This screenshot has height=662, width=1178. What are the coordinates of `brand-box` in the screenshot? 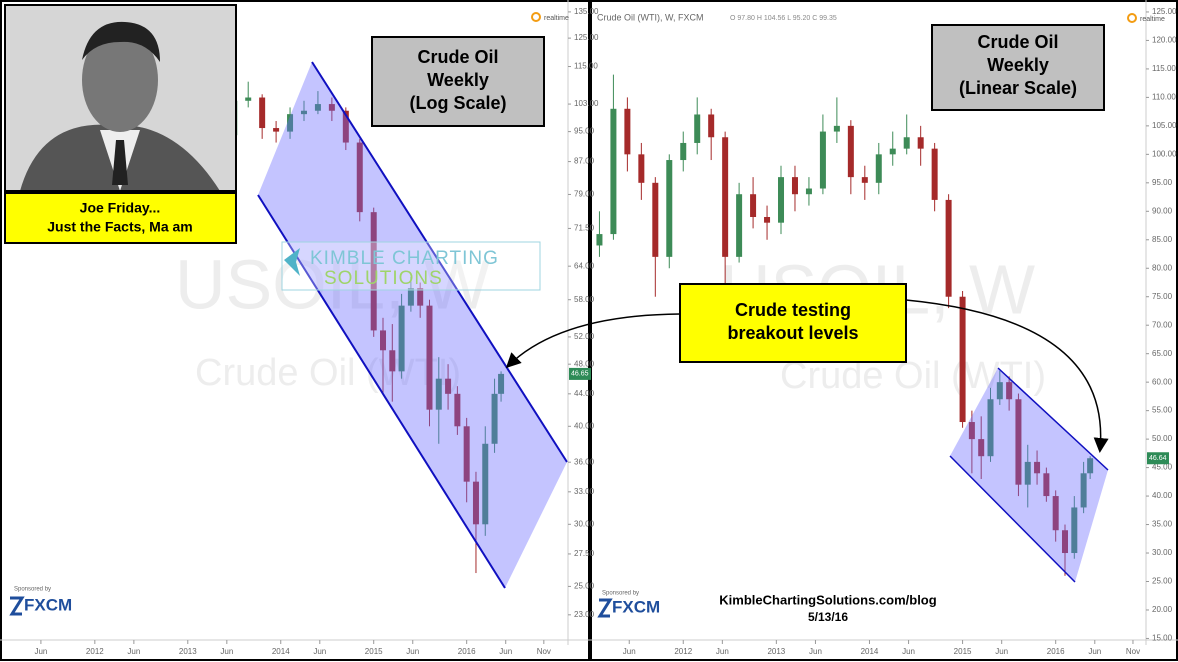 It's located at (411, 266).